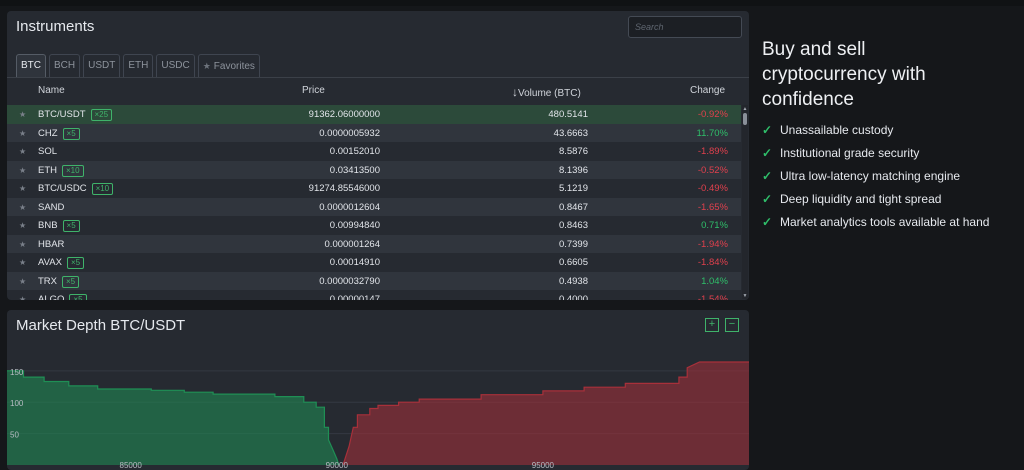 Image resolution: width=1024 pixels, height=470 pixels. What do you see at coordinates (573, 225) in the screenshot?
I see `volume-cell: 0.8463` at bounding box center [573, 225].